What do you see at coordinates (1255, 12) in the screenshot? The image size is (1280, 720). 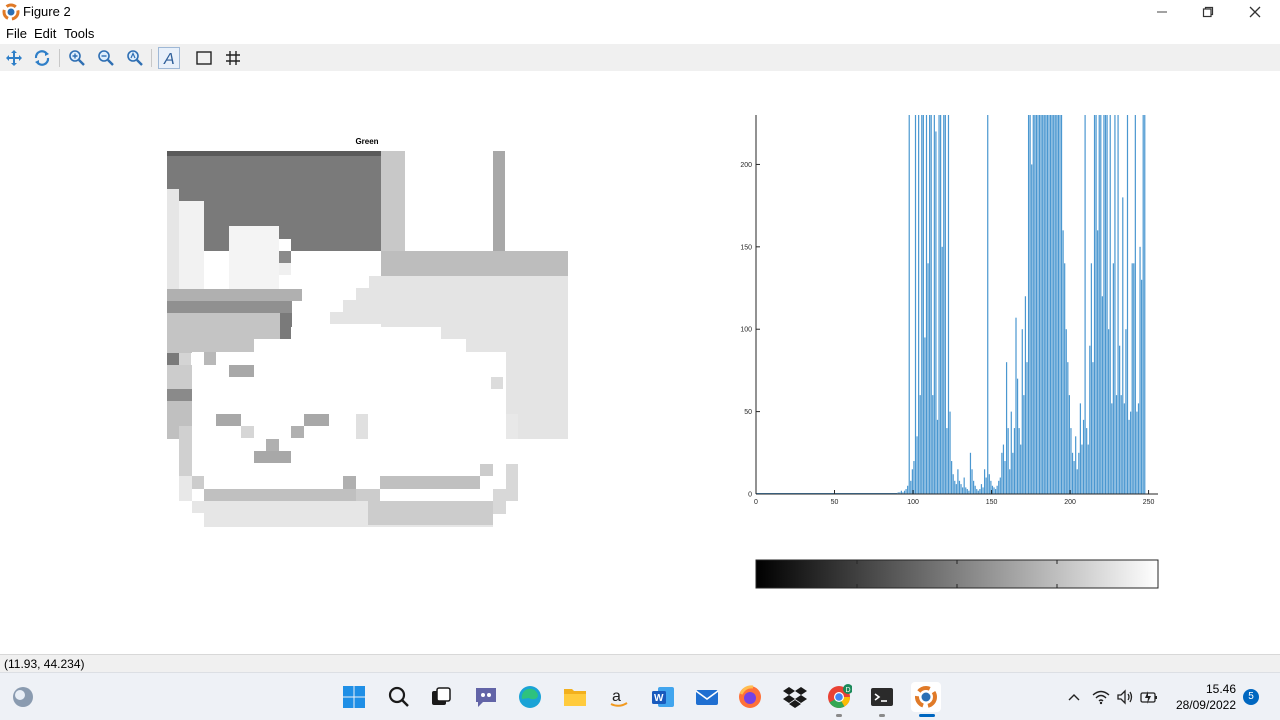 I see `close-button` at bounding box center [1255, 12].